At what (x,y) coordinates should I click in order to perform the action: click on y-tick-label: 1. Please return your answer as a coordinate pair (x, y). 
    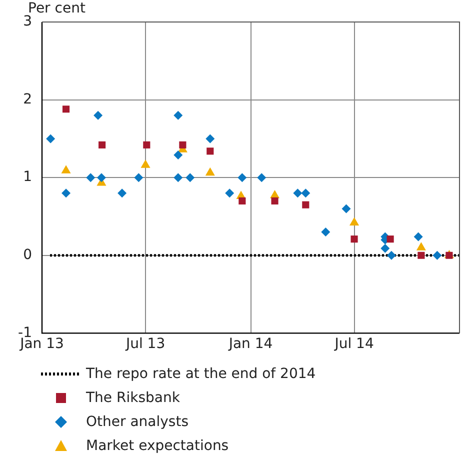
    Looking at the image, I should click on (27, 177).